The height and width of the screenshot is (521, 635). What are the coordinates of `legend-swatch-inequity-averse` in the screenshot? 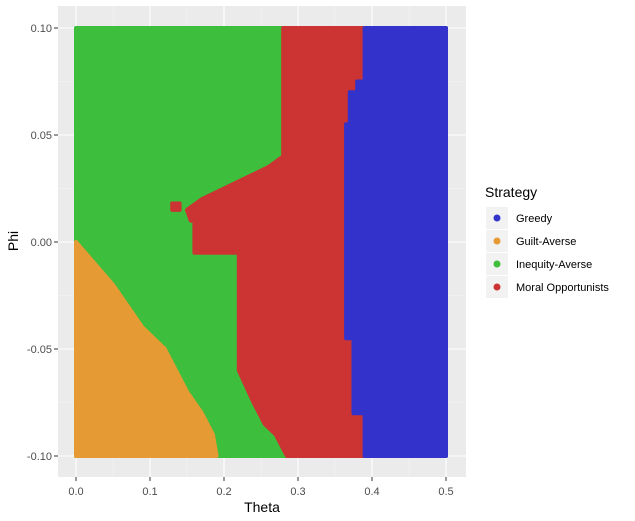 It's located at (497, 264).